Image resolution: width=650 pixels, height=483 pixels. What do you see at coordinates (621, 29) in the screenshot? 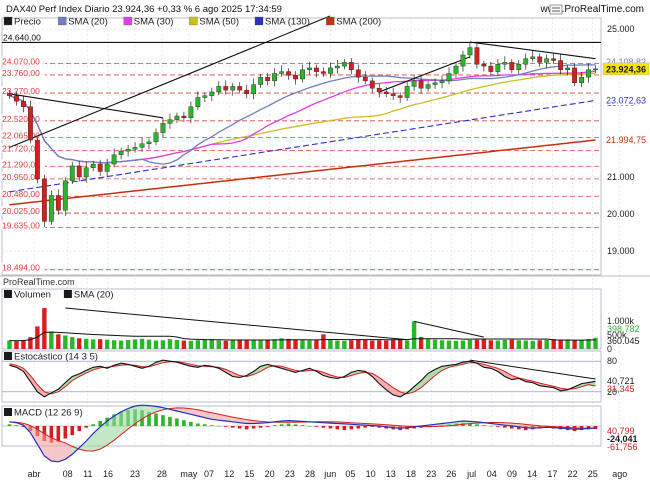
I see `price-y-tick-label: 25.000` at bounding box center [621, 29].